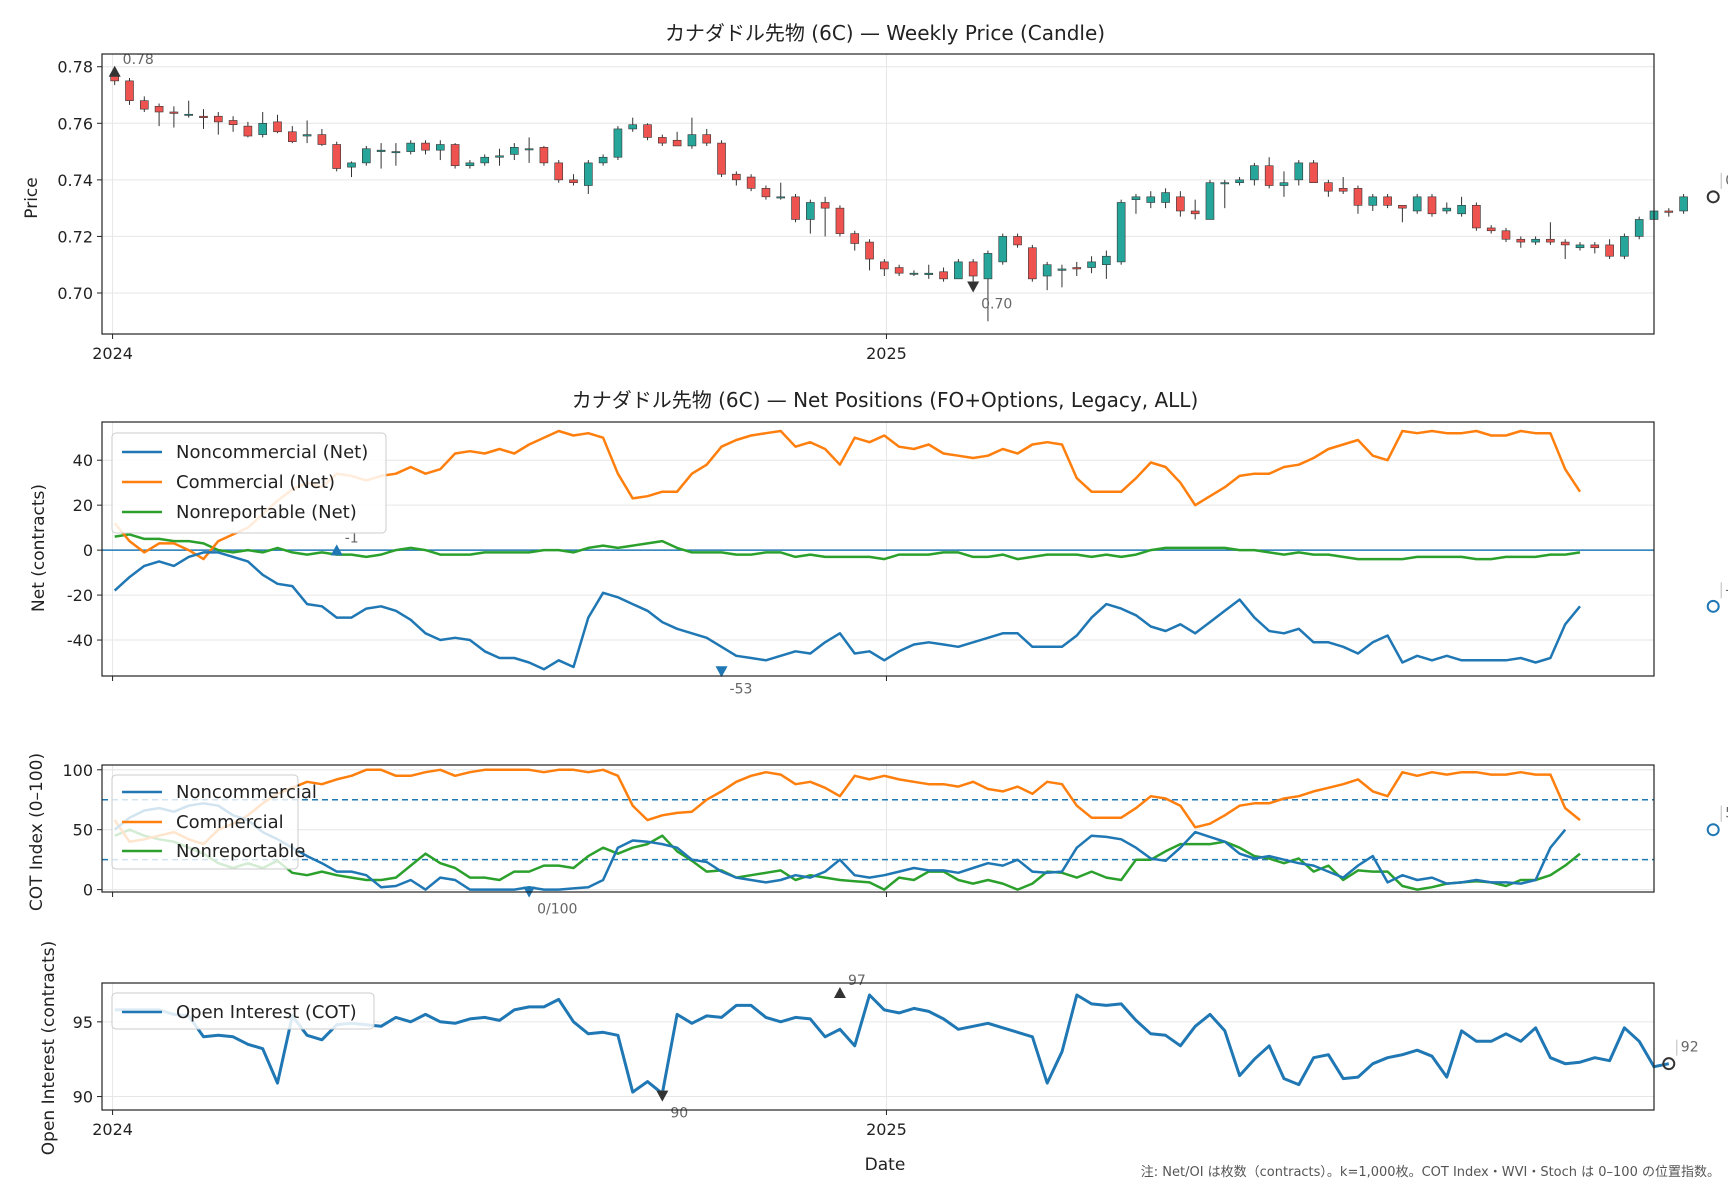 The height and width of the screenshot is (1180, 1728). Describe the element at coordinates (996, 305) in the screenshot. I see `price-annotation-label: 0.70` at that location.